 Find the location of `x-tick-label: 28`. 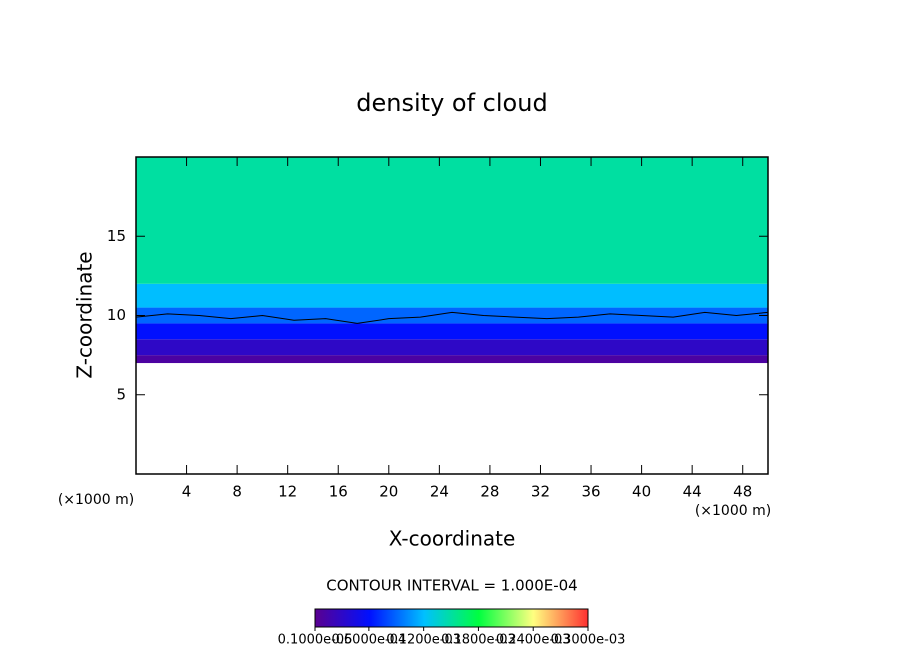

x-tick-label: 28 is located at coordinates (489, 492).